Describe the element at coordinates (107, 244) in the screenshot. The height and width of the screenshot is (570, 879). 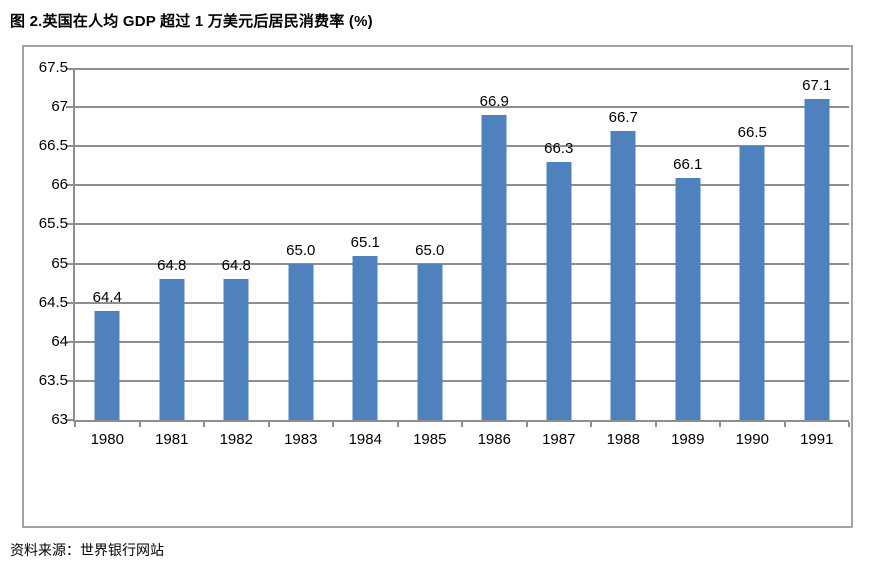
I see `bar-slot: 64.4` at that location.